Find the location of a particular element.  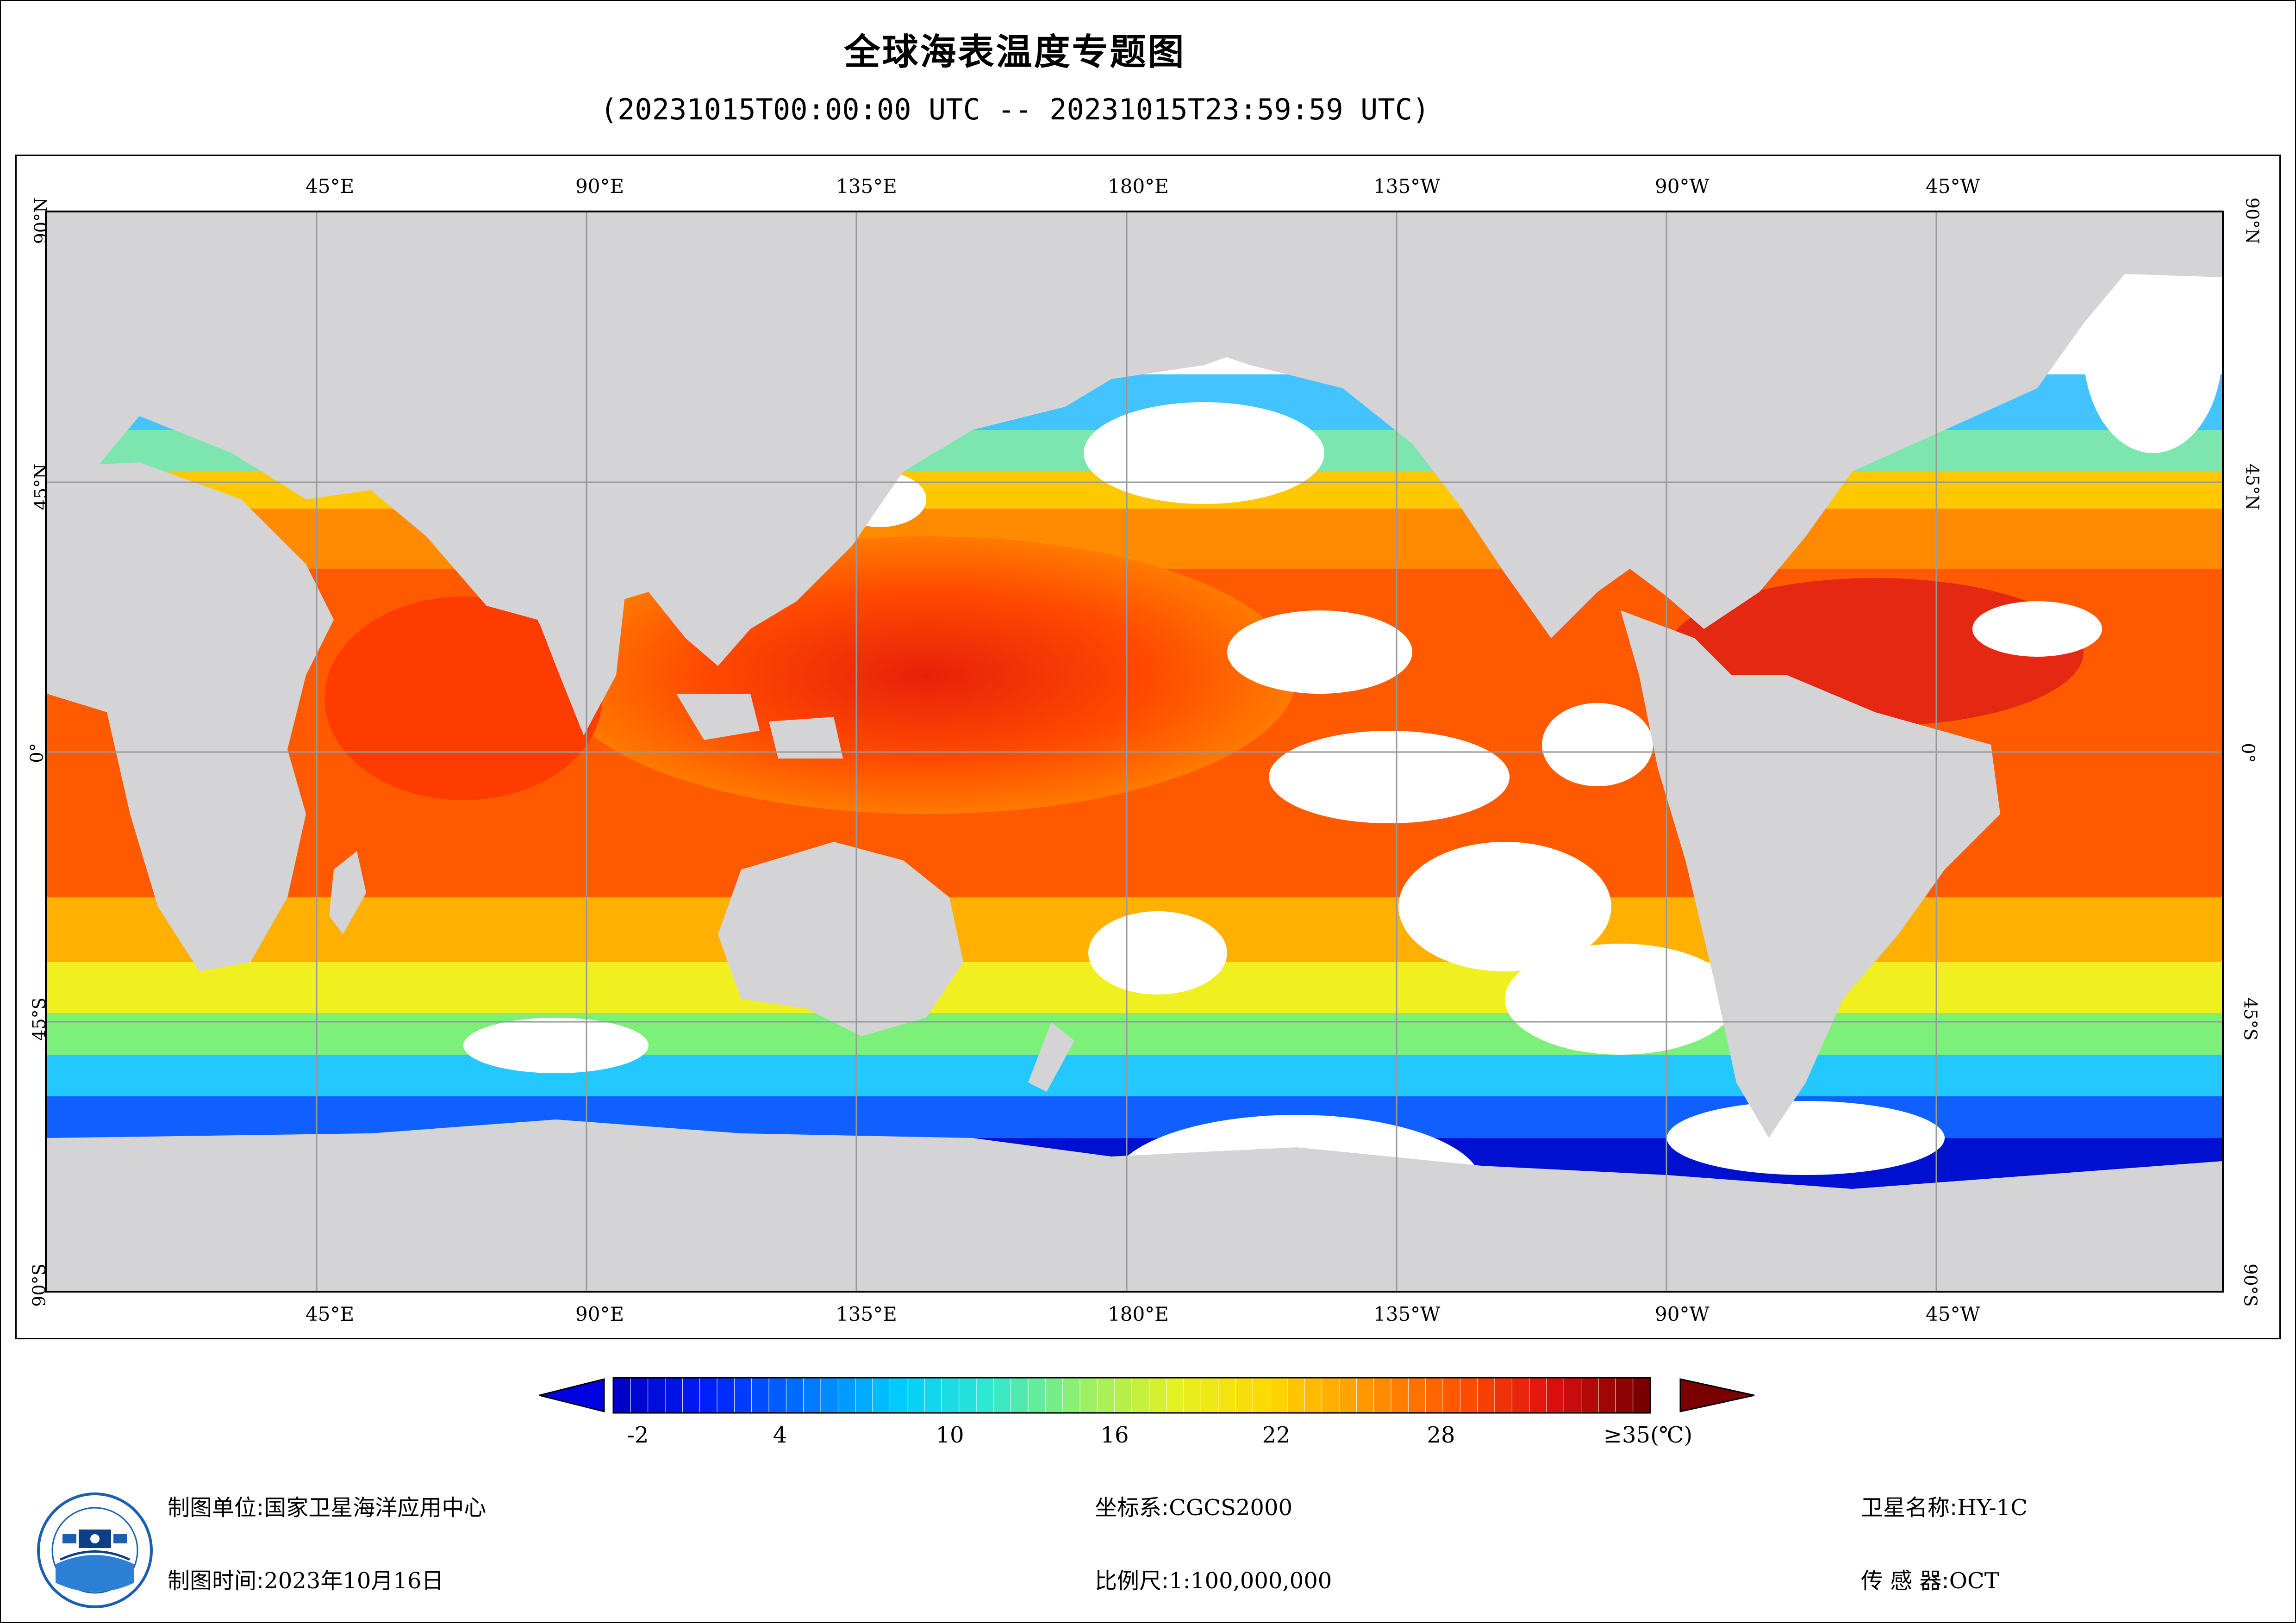

crs-value: CGCS2000 is located at coordinates (1231, 1508).